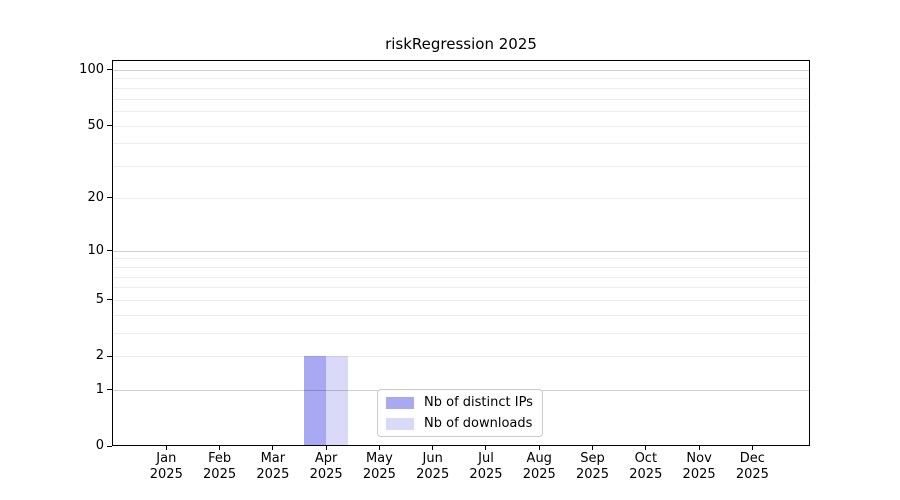  What do you see at coordinates (95, 250) in the screenshot?
I see `y-tick-label: 10` at bounding box center [95, 250].